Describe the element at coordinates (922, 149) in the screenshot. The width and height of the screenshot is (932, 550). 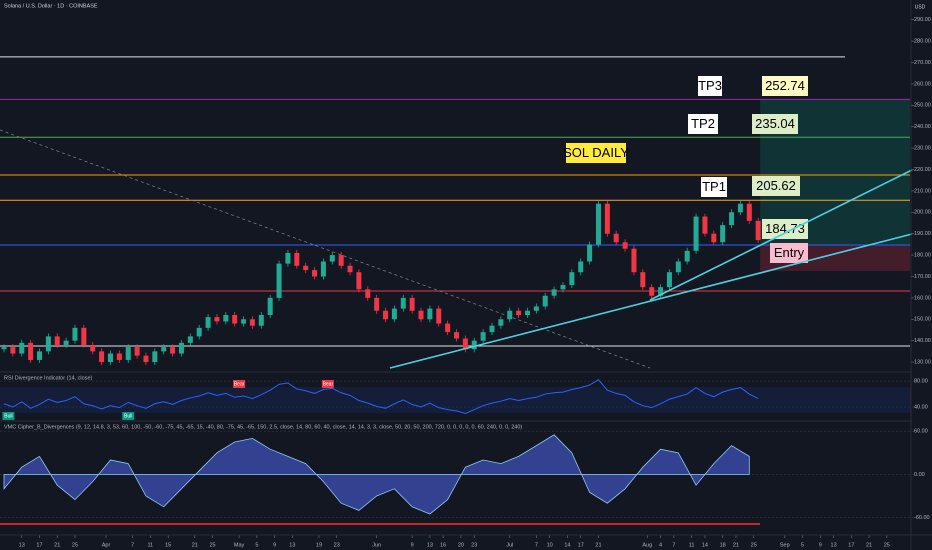
I see `y-tick-label: 230.00` at that location.